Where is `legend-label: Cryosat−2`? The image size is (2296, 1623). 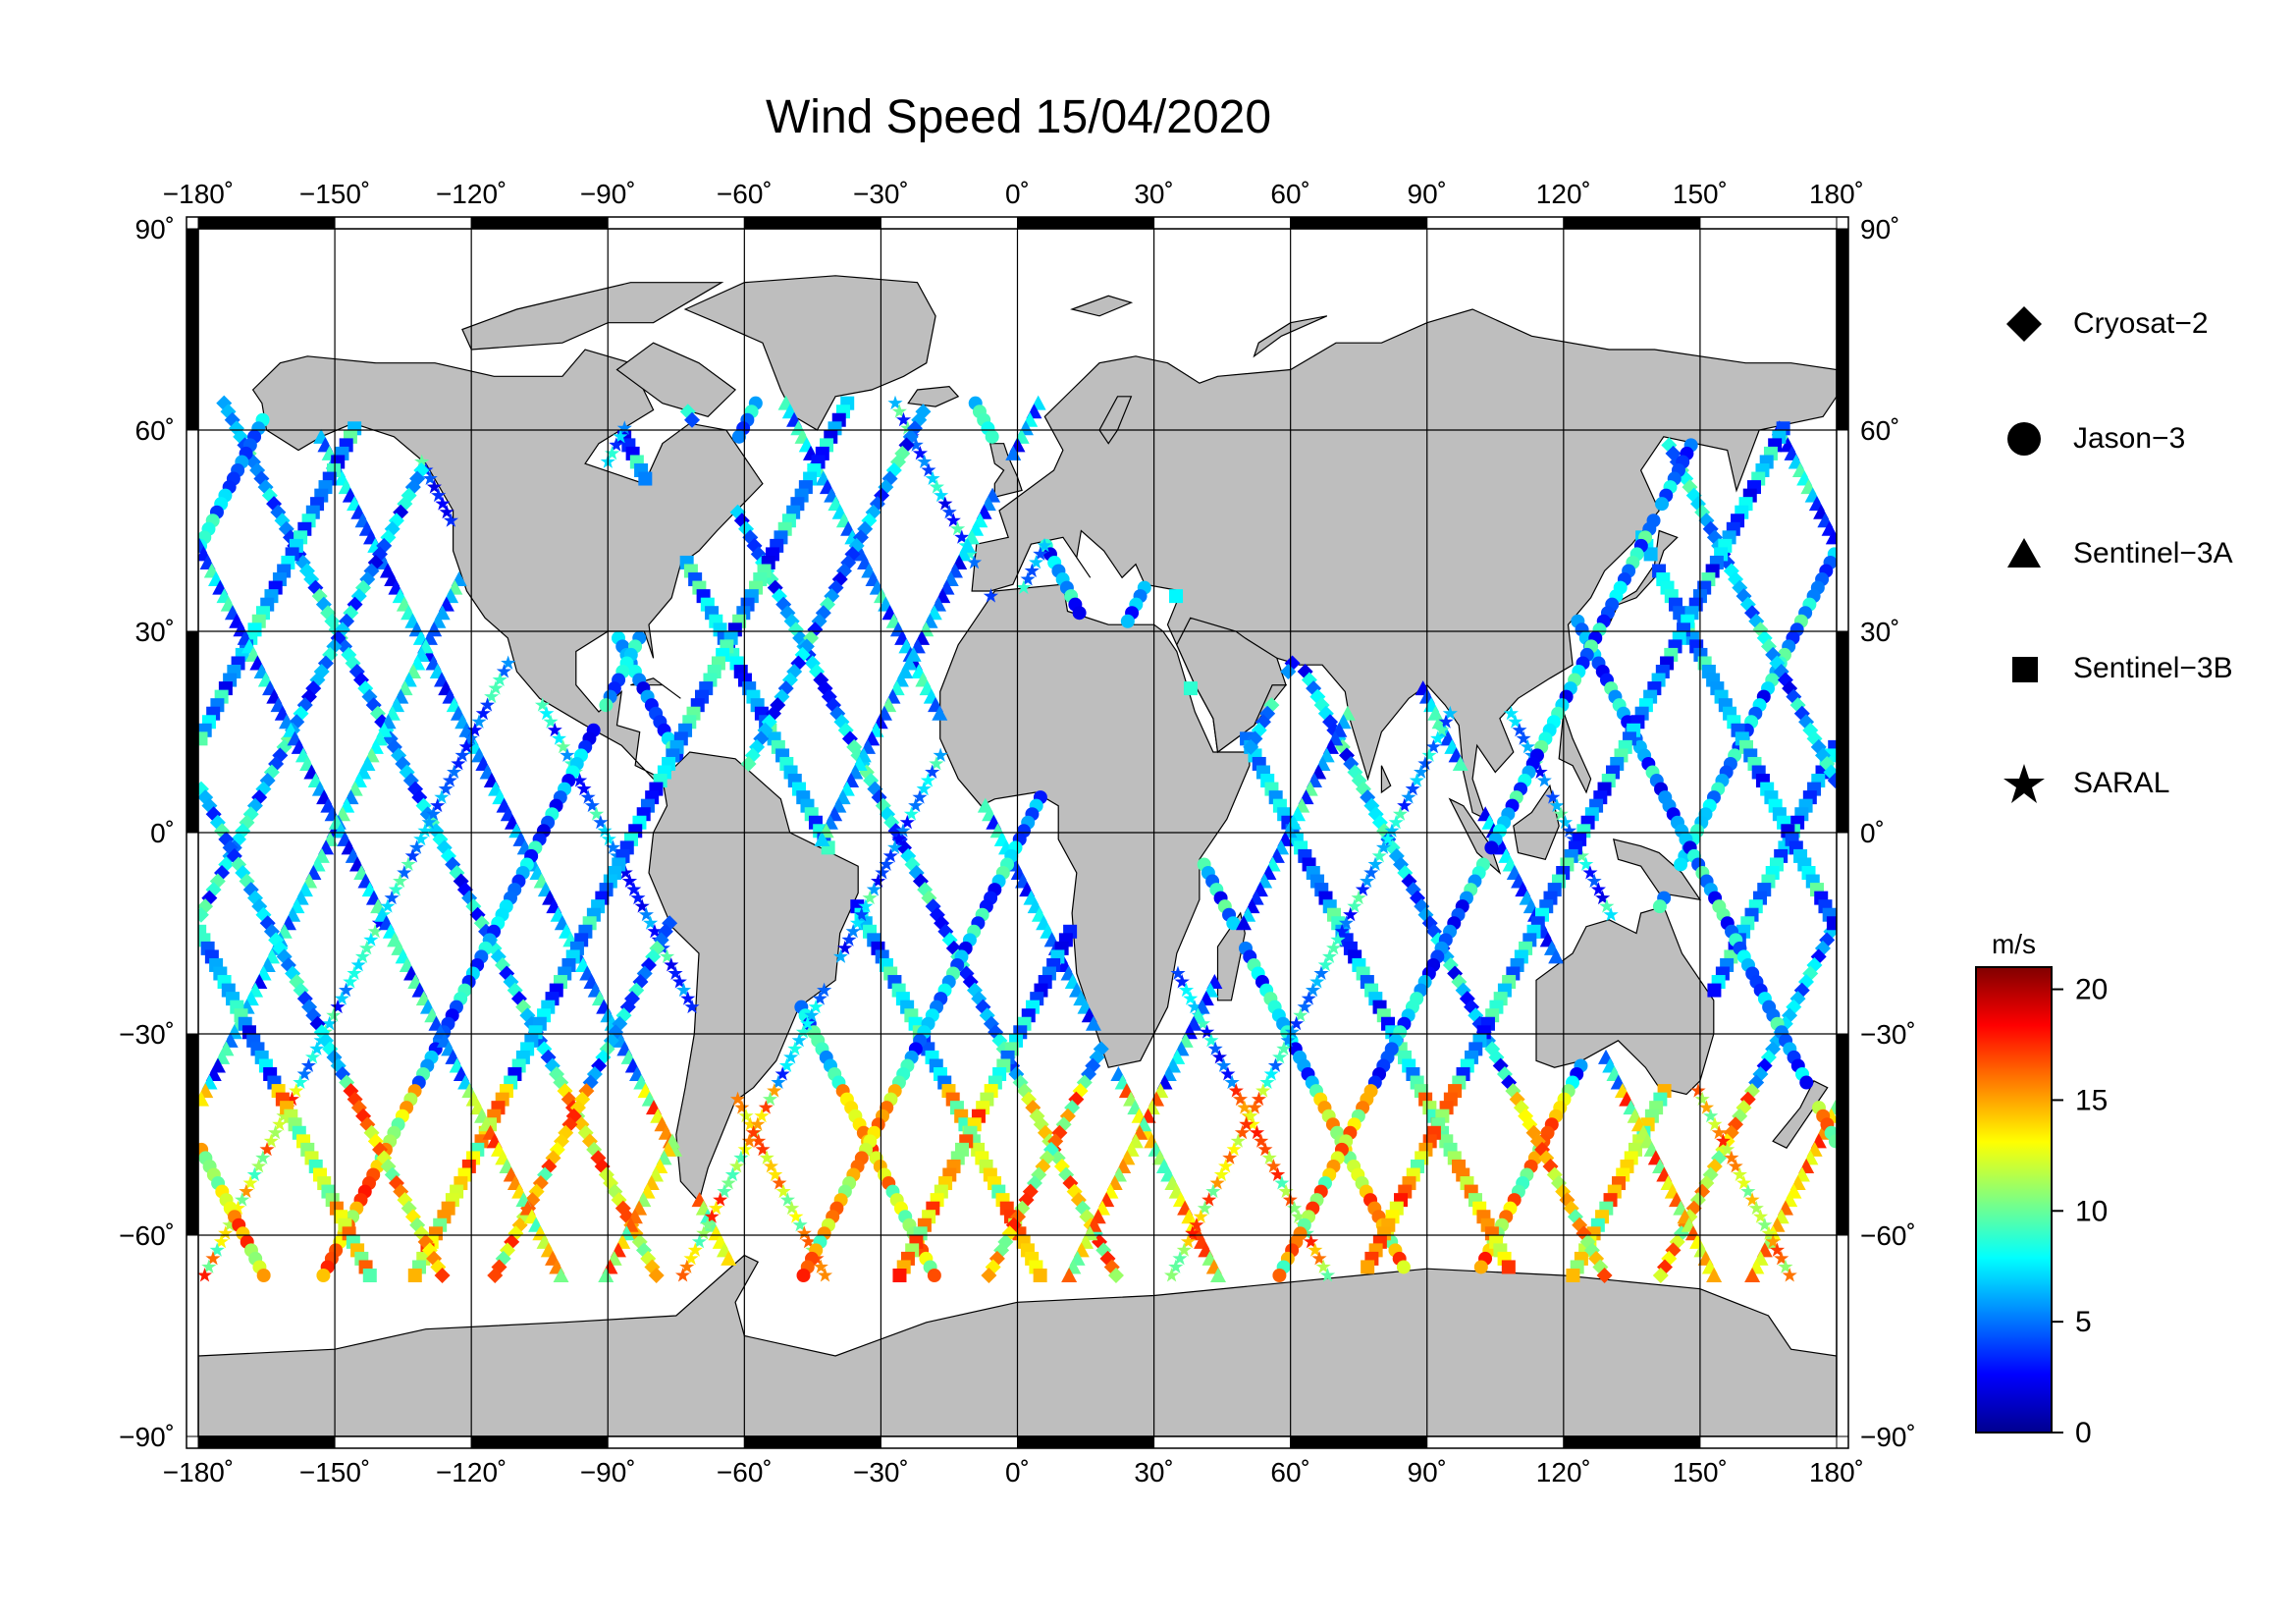 legend-label: Cryosat−2 is located at coordinates (2141, 323).